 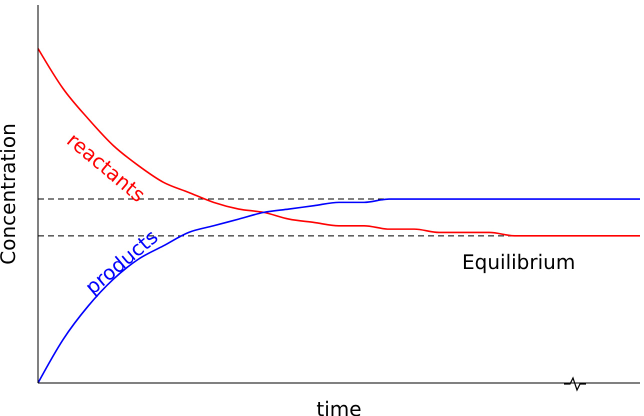 I want to click on x-axis-title: time, so click(x=339, y=406).